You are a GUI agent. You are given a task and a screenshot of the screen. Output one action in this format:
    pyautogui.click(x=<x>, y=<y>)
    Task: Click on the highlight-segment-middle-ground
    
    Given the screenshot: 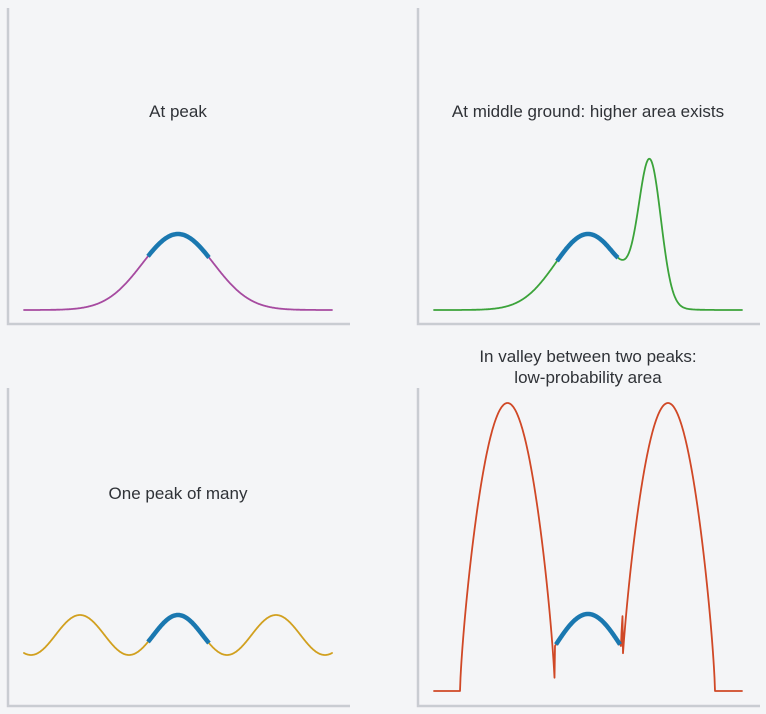 What is the action you would take?
    pyautogui.click(x=587, y=247)
    